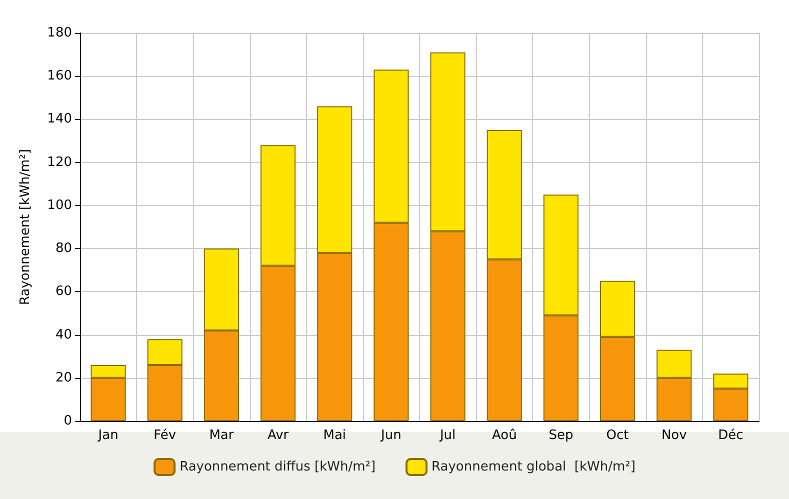 The image size is (789, 499). What do you see at coordinates (59, 162) in the screenshot?
I see `y-tick-label: 120` at bounding box center [59, 162].